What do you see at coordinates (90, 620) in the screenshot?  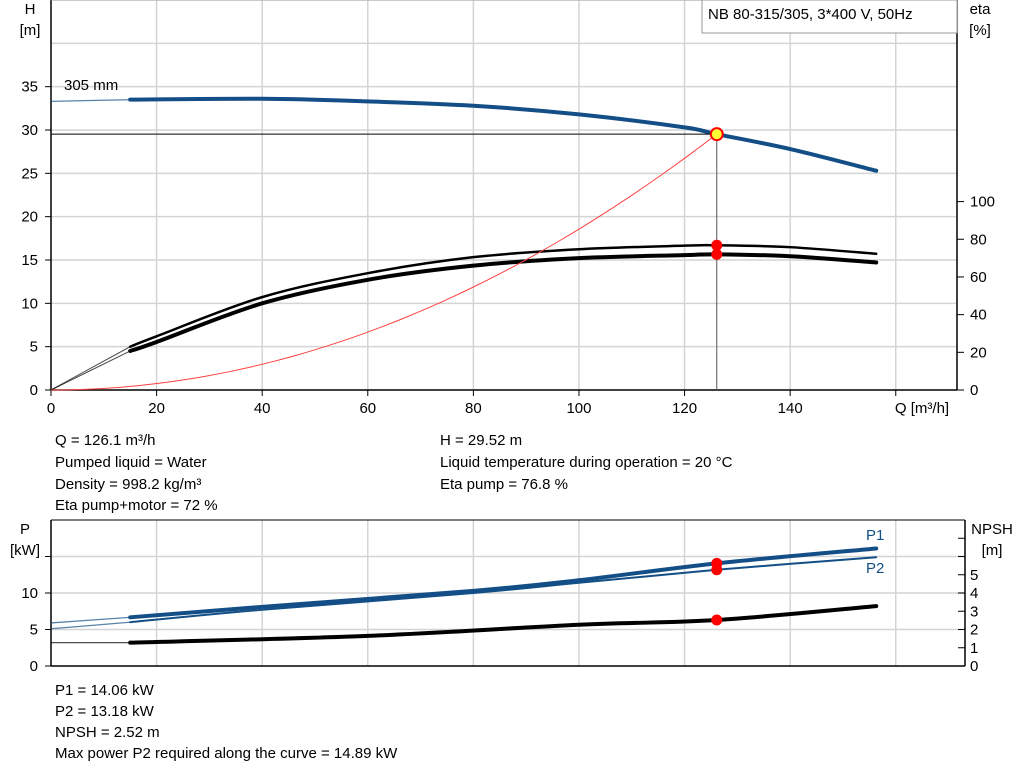 I see `p1-curve-extension` at bounding box center [90, 620].